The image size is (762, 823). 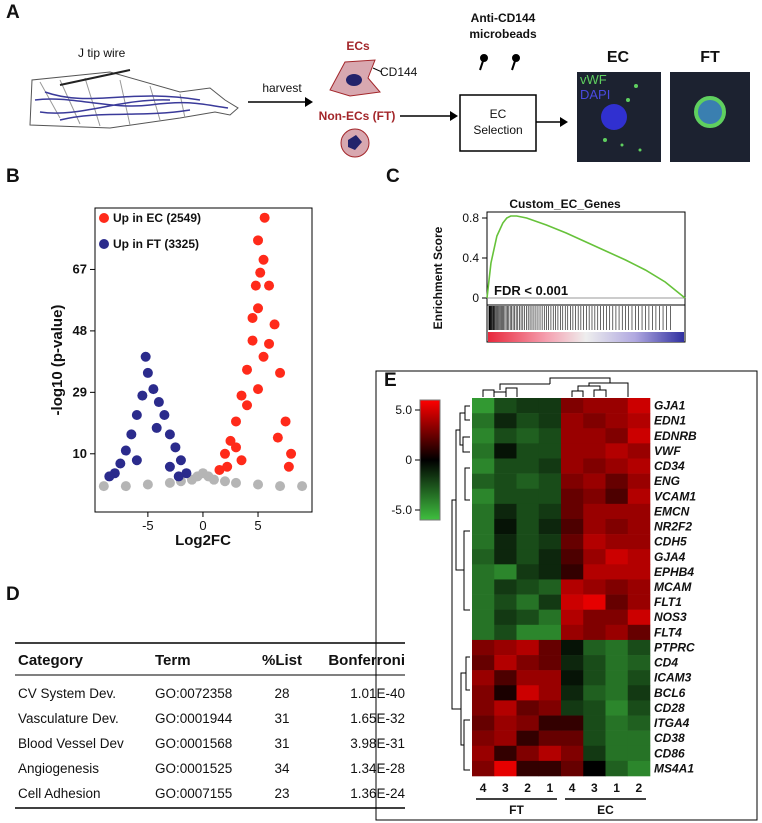 What do you see at coordinates (399, 72) in the screenshot?
I see `marker-label: CD144` at bounding box center [399, 72].